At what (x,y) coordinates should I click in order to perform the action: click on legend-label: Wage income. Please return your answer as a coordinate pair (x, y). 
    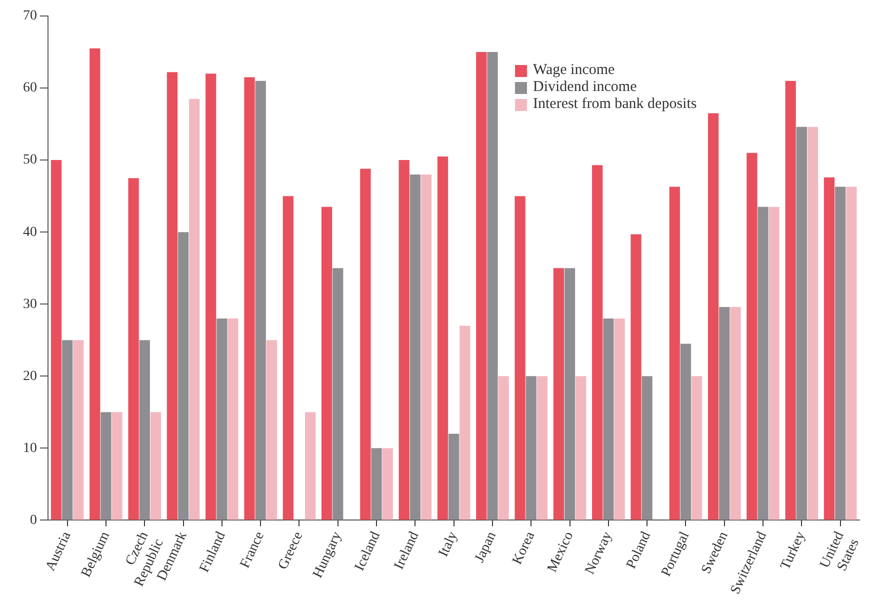
    Looking at the image, I should click on (574, 70).